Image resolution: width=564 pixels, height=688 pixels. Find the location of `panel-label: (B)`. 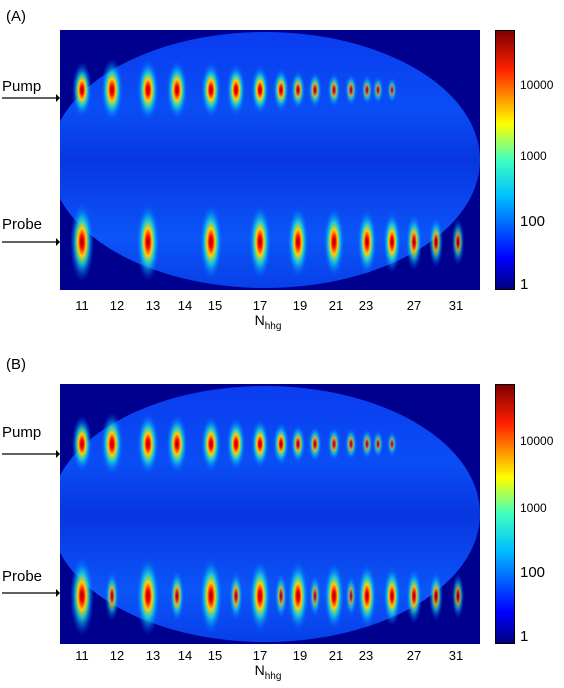

panel-label: (B) is located at coordinates (16, 364).